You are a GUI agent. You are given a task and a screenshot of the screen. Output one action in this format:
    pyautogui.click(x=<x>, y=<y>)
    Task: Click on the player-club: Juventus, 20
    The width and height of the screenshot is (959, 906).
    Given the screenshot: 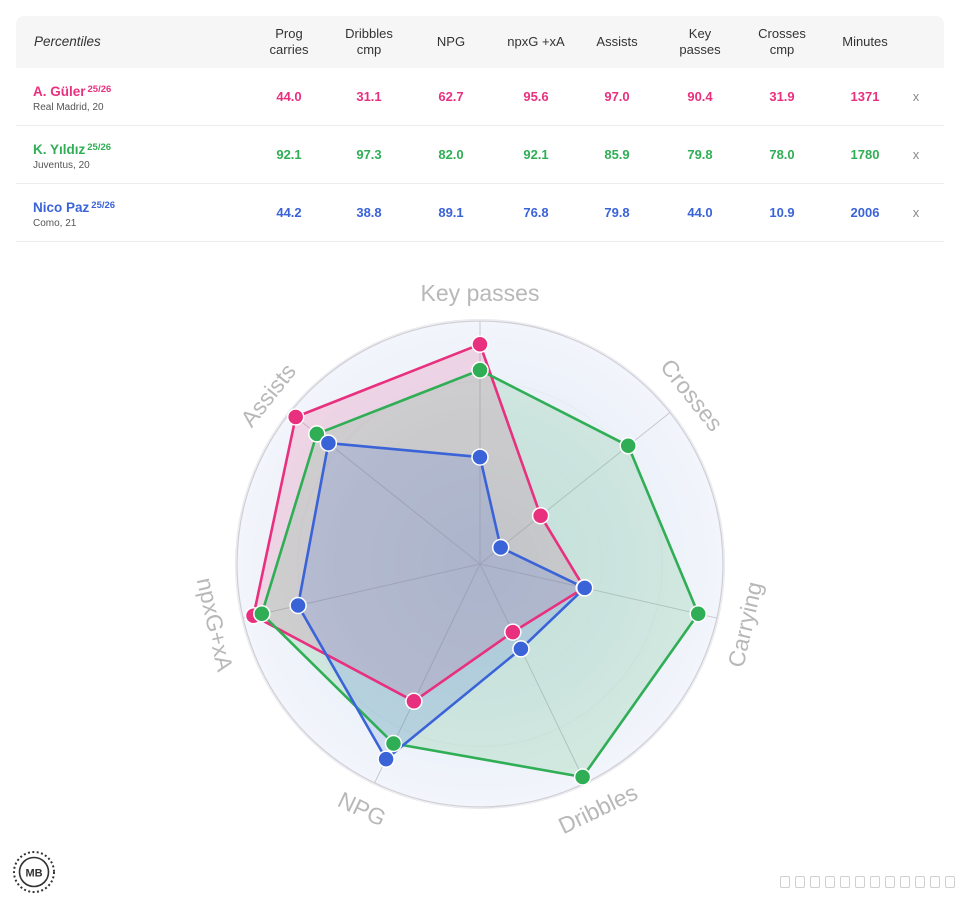 What is the action you would take?
    pyautogui.click(x=61, y=165)
    